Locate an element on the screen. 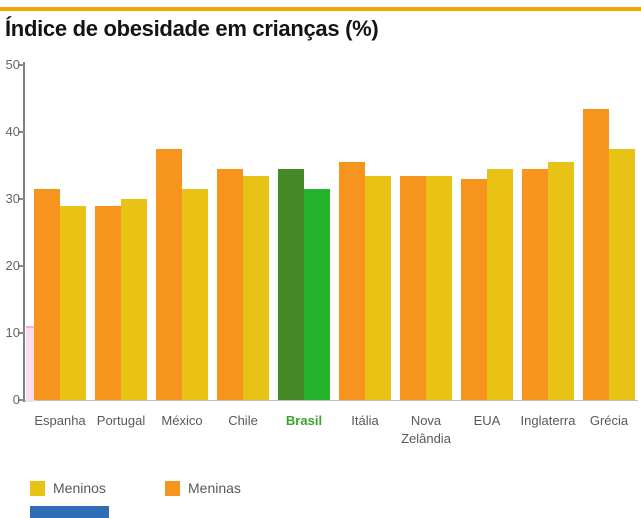 The width and height of the screenshot is (641, 518). bar-meninos-espanha is located at coordinates (73, 302).